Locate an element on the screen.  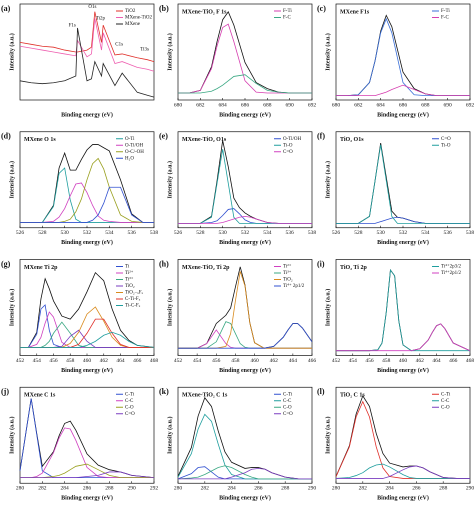
x-tick-label: 532 is located at coordinates (403, 233).